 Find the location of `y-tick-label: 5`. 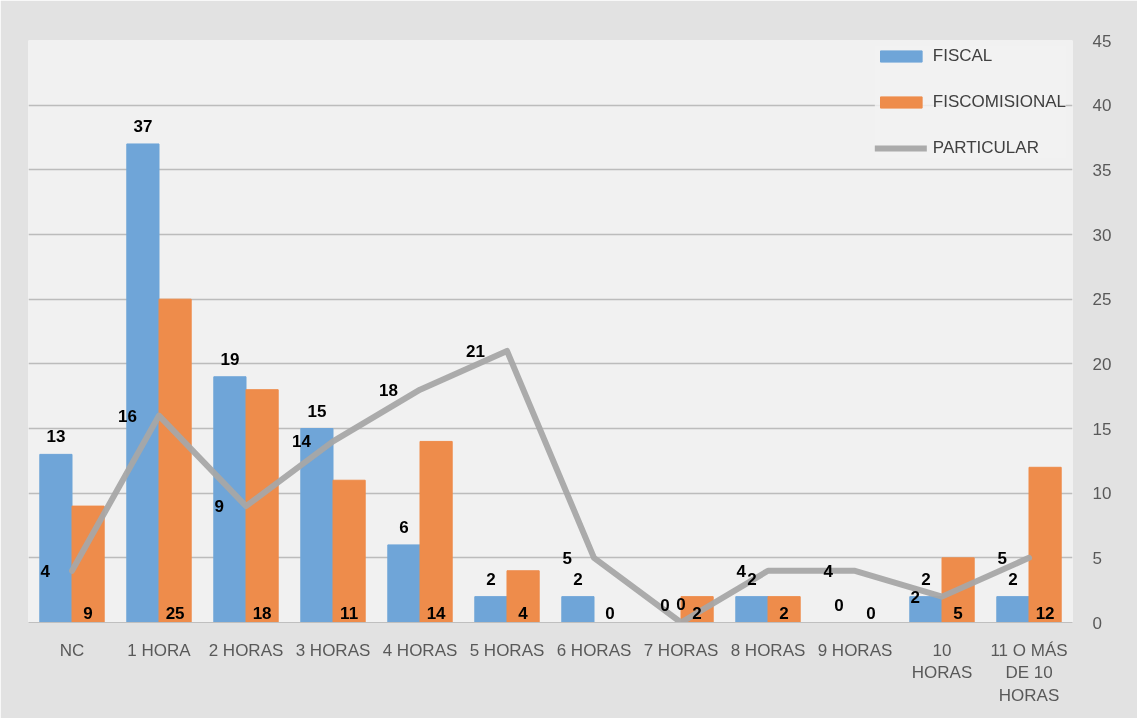

y-tick-label: 5 is located at coordinates (1097, 558).